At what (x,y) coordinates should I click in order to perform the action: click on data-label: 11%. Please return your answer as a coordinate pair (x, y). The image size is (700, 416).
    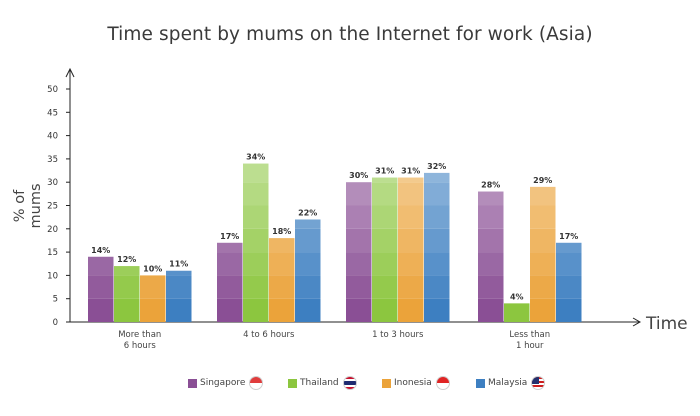
    Looking at the image, I should click on (178, 264).